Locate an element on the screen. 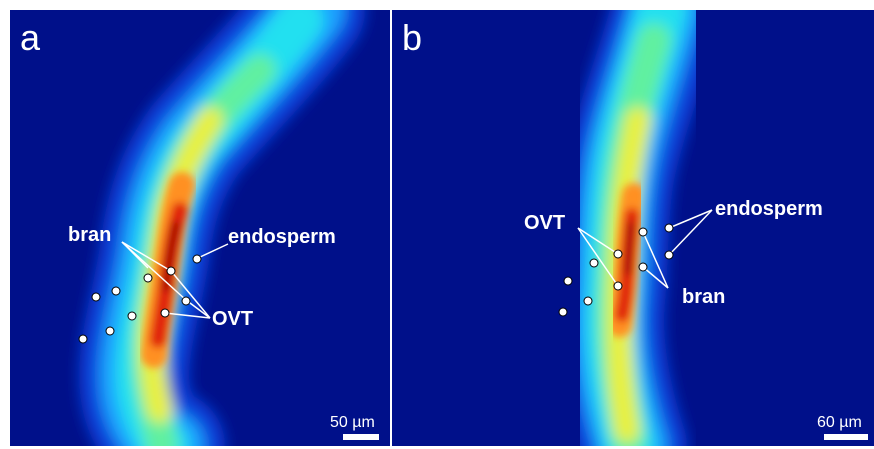  panel-a-letter: a is located at coordinates (30, 37).